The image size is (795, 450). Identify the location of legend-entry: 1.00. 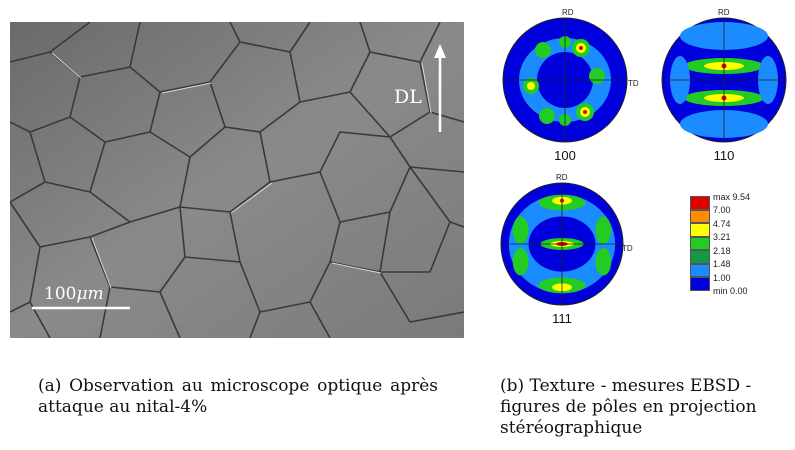
(720, 282).